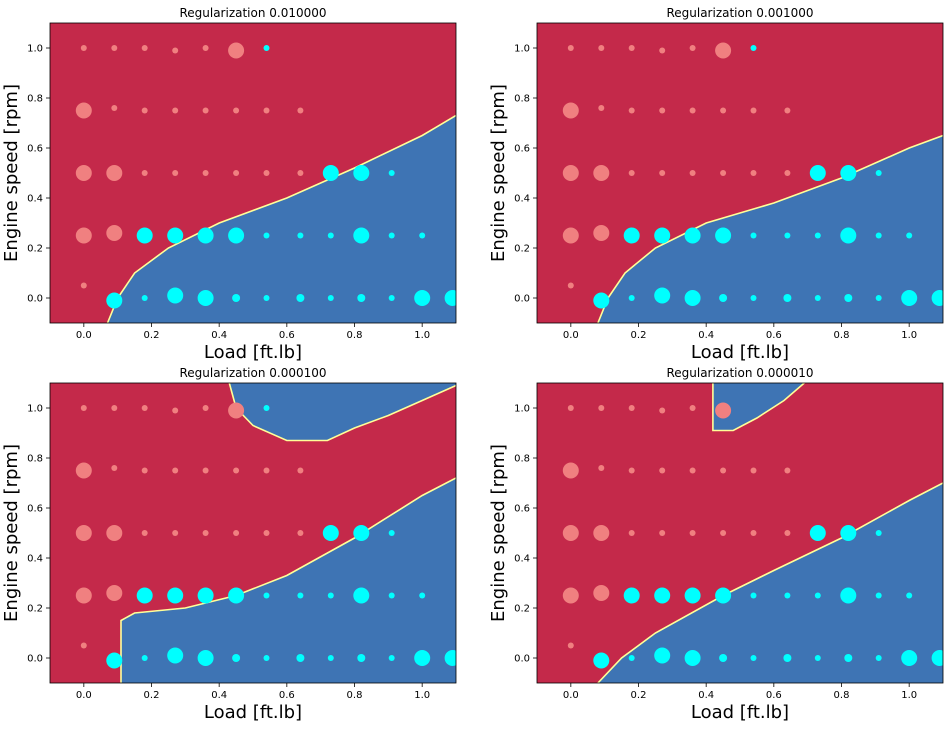  What do you see at coordinates (522, 99) in the screenshot?
I see `y-tick-label: 0.8` at bounding box center [522, 99].